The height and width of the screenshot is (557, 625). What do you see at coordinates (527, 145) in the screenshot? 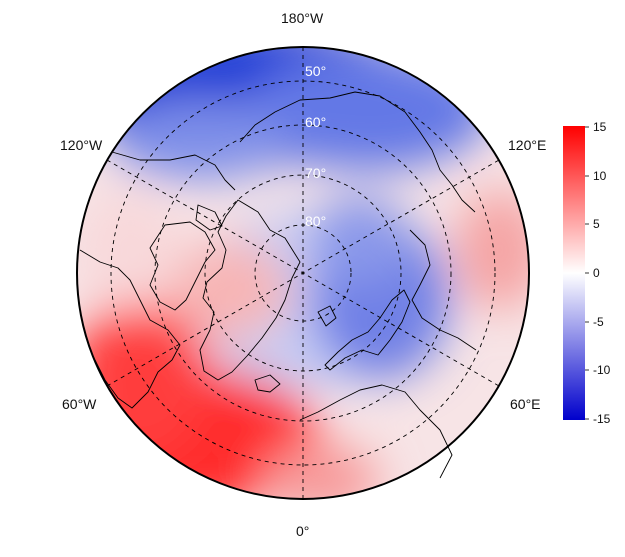
I see `lon-label-120e: 120°E` at bounding box center [527, 145].